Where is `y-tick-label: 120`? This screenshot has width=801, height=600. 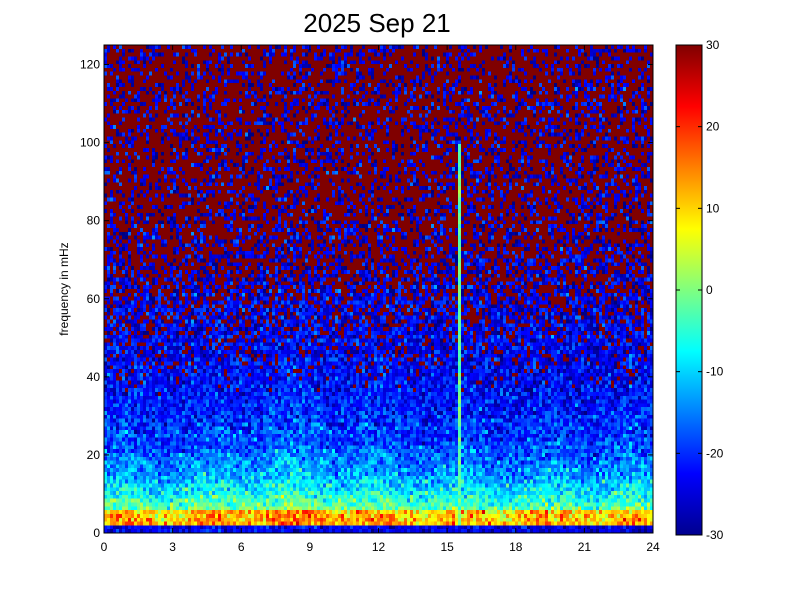 y-tick-label: 120 is located at coordinates (90, 65).